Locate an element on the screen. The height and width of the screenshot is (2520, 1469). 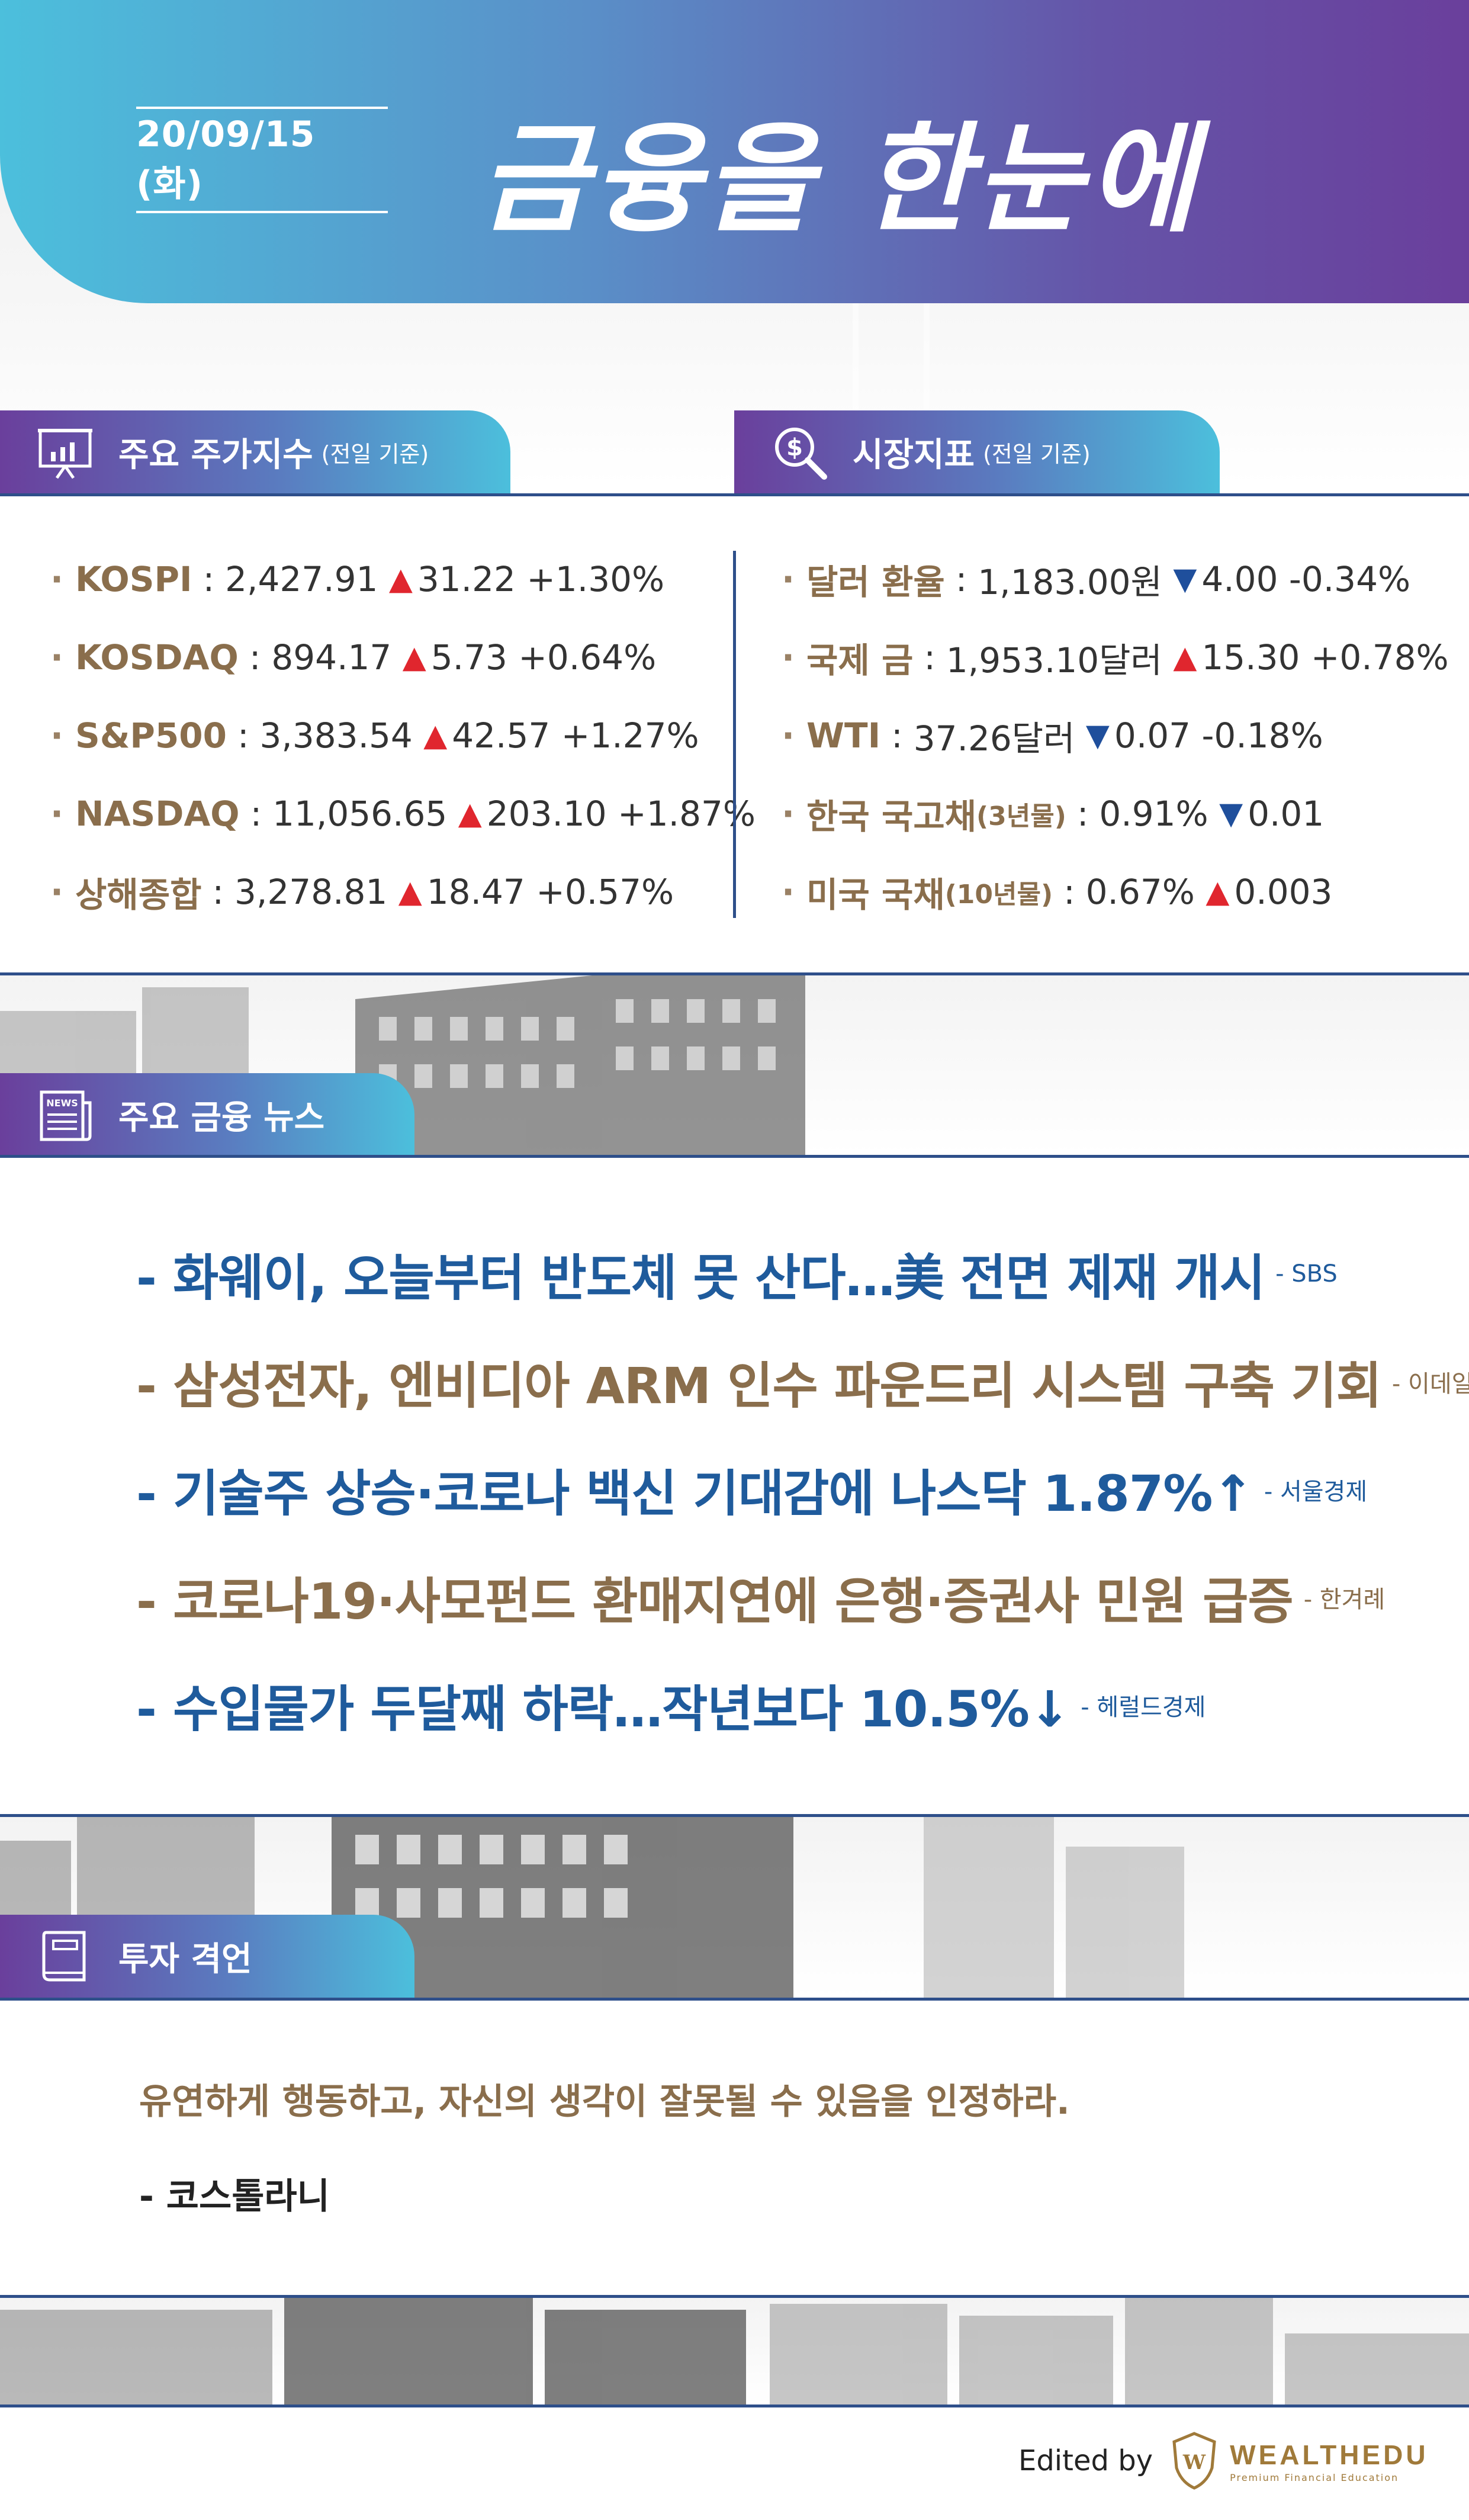
list-item: · 달러 환율: 1,183.00원 ▼ 4.00 -0.34% is located at coordinates (1115, 579).